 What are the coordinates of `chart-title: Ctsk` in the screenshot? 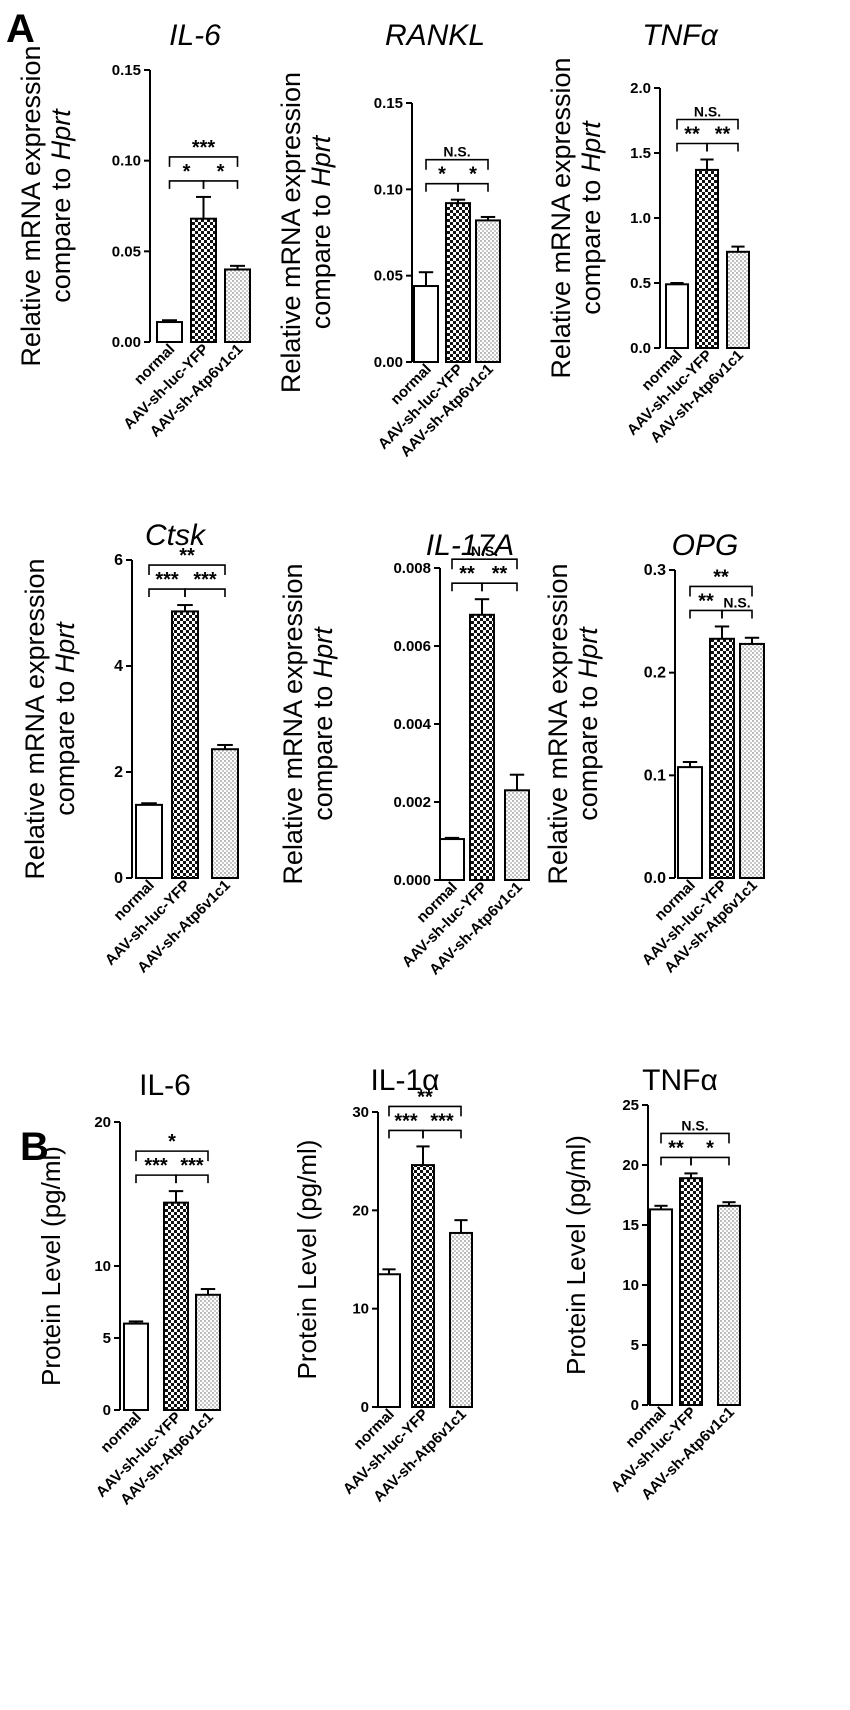 It's located at (176, 535).